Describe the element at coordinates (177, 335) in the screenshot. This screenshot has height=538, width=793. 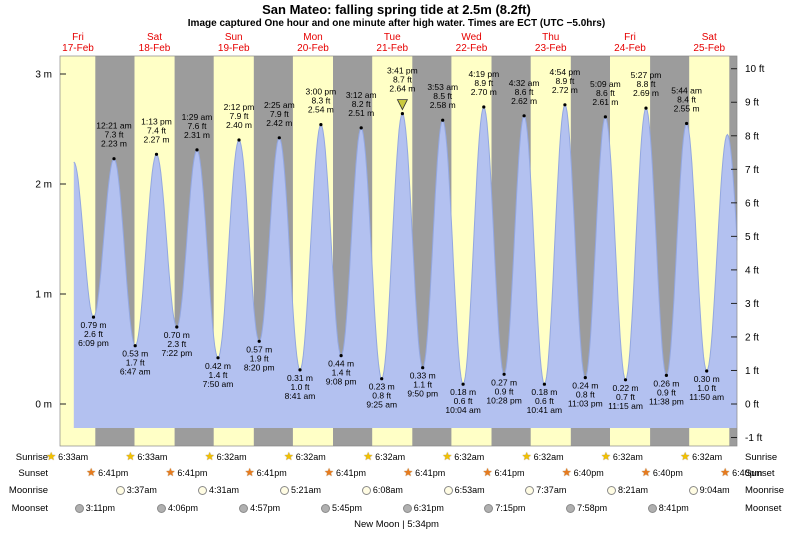
I see `tide-event-annotation: 0.70 m` at that location.